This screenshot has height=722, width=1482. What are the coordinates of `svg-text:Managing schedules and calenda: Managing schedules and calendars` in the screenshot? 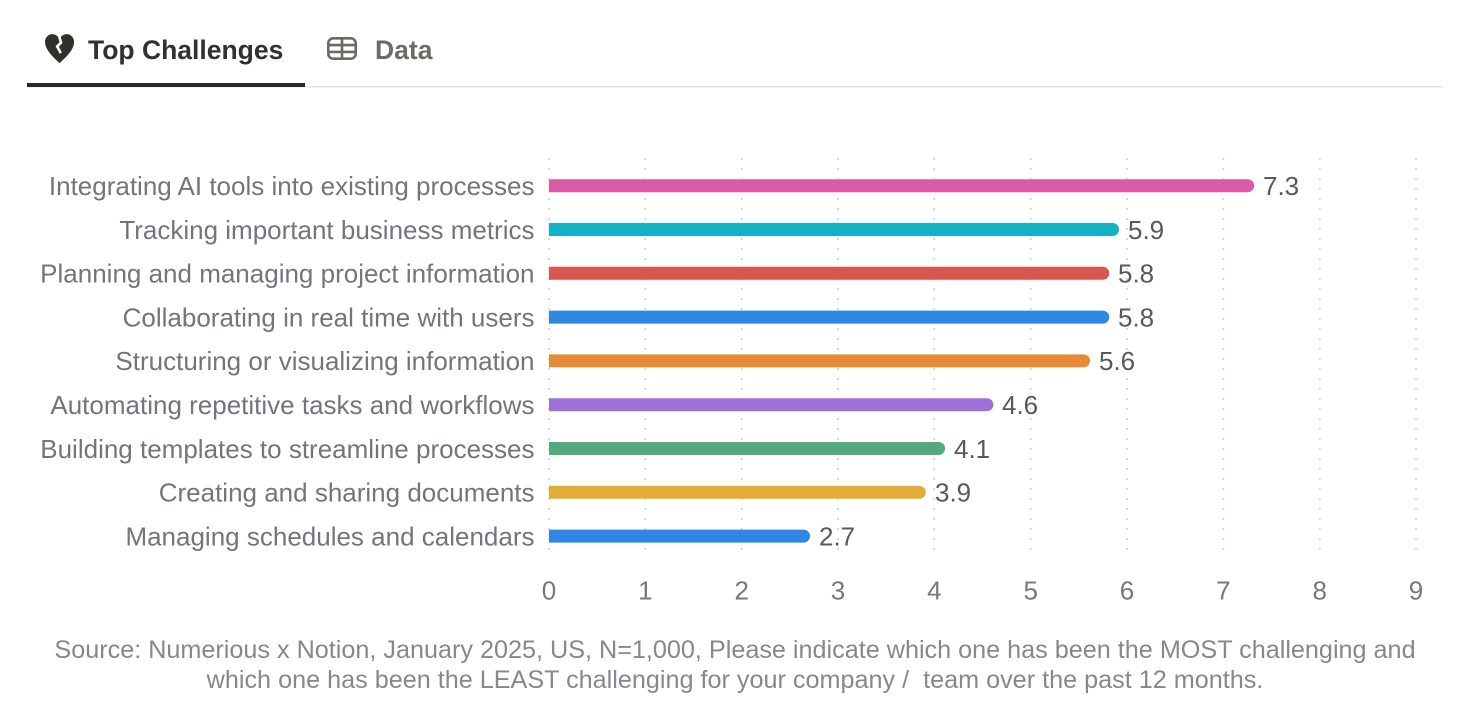 It's located at (329, 536).